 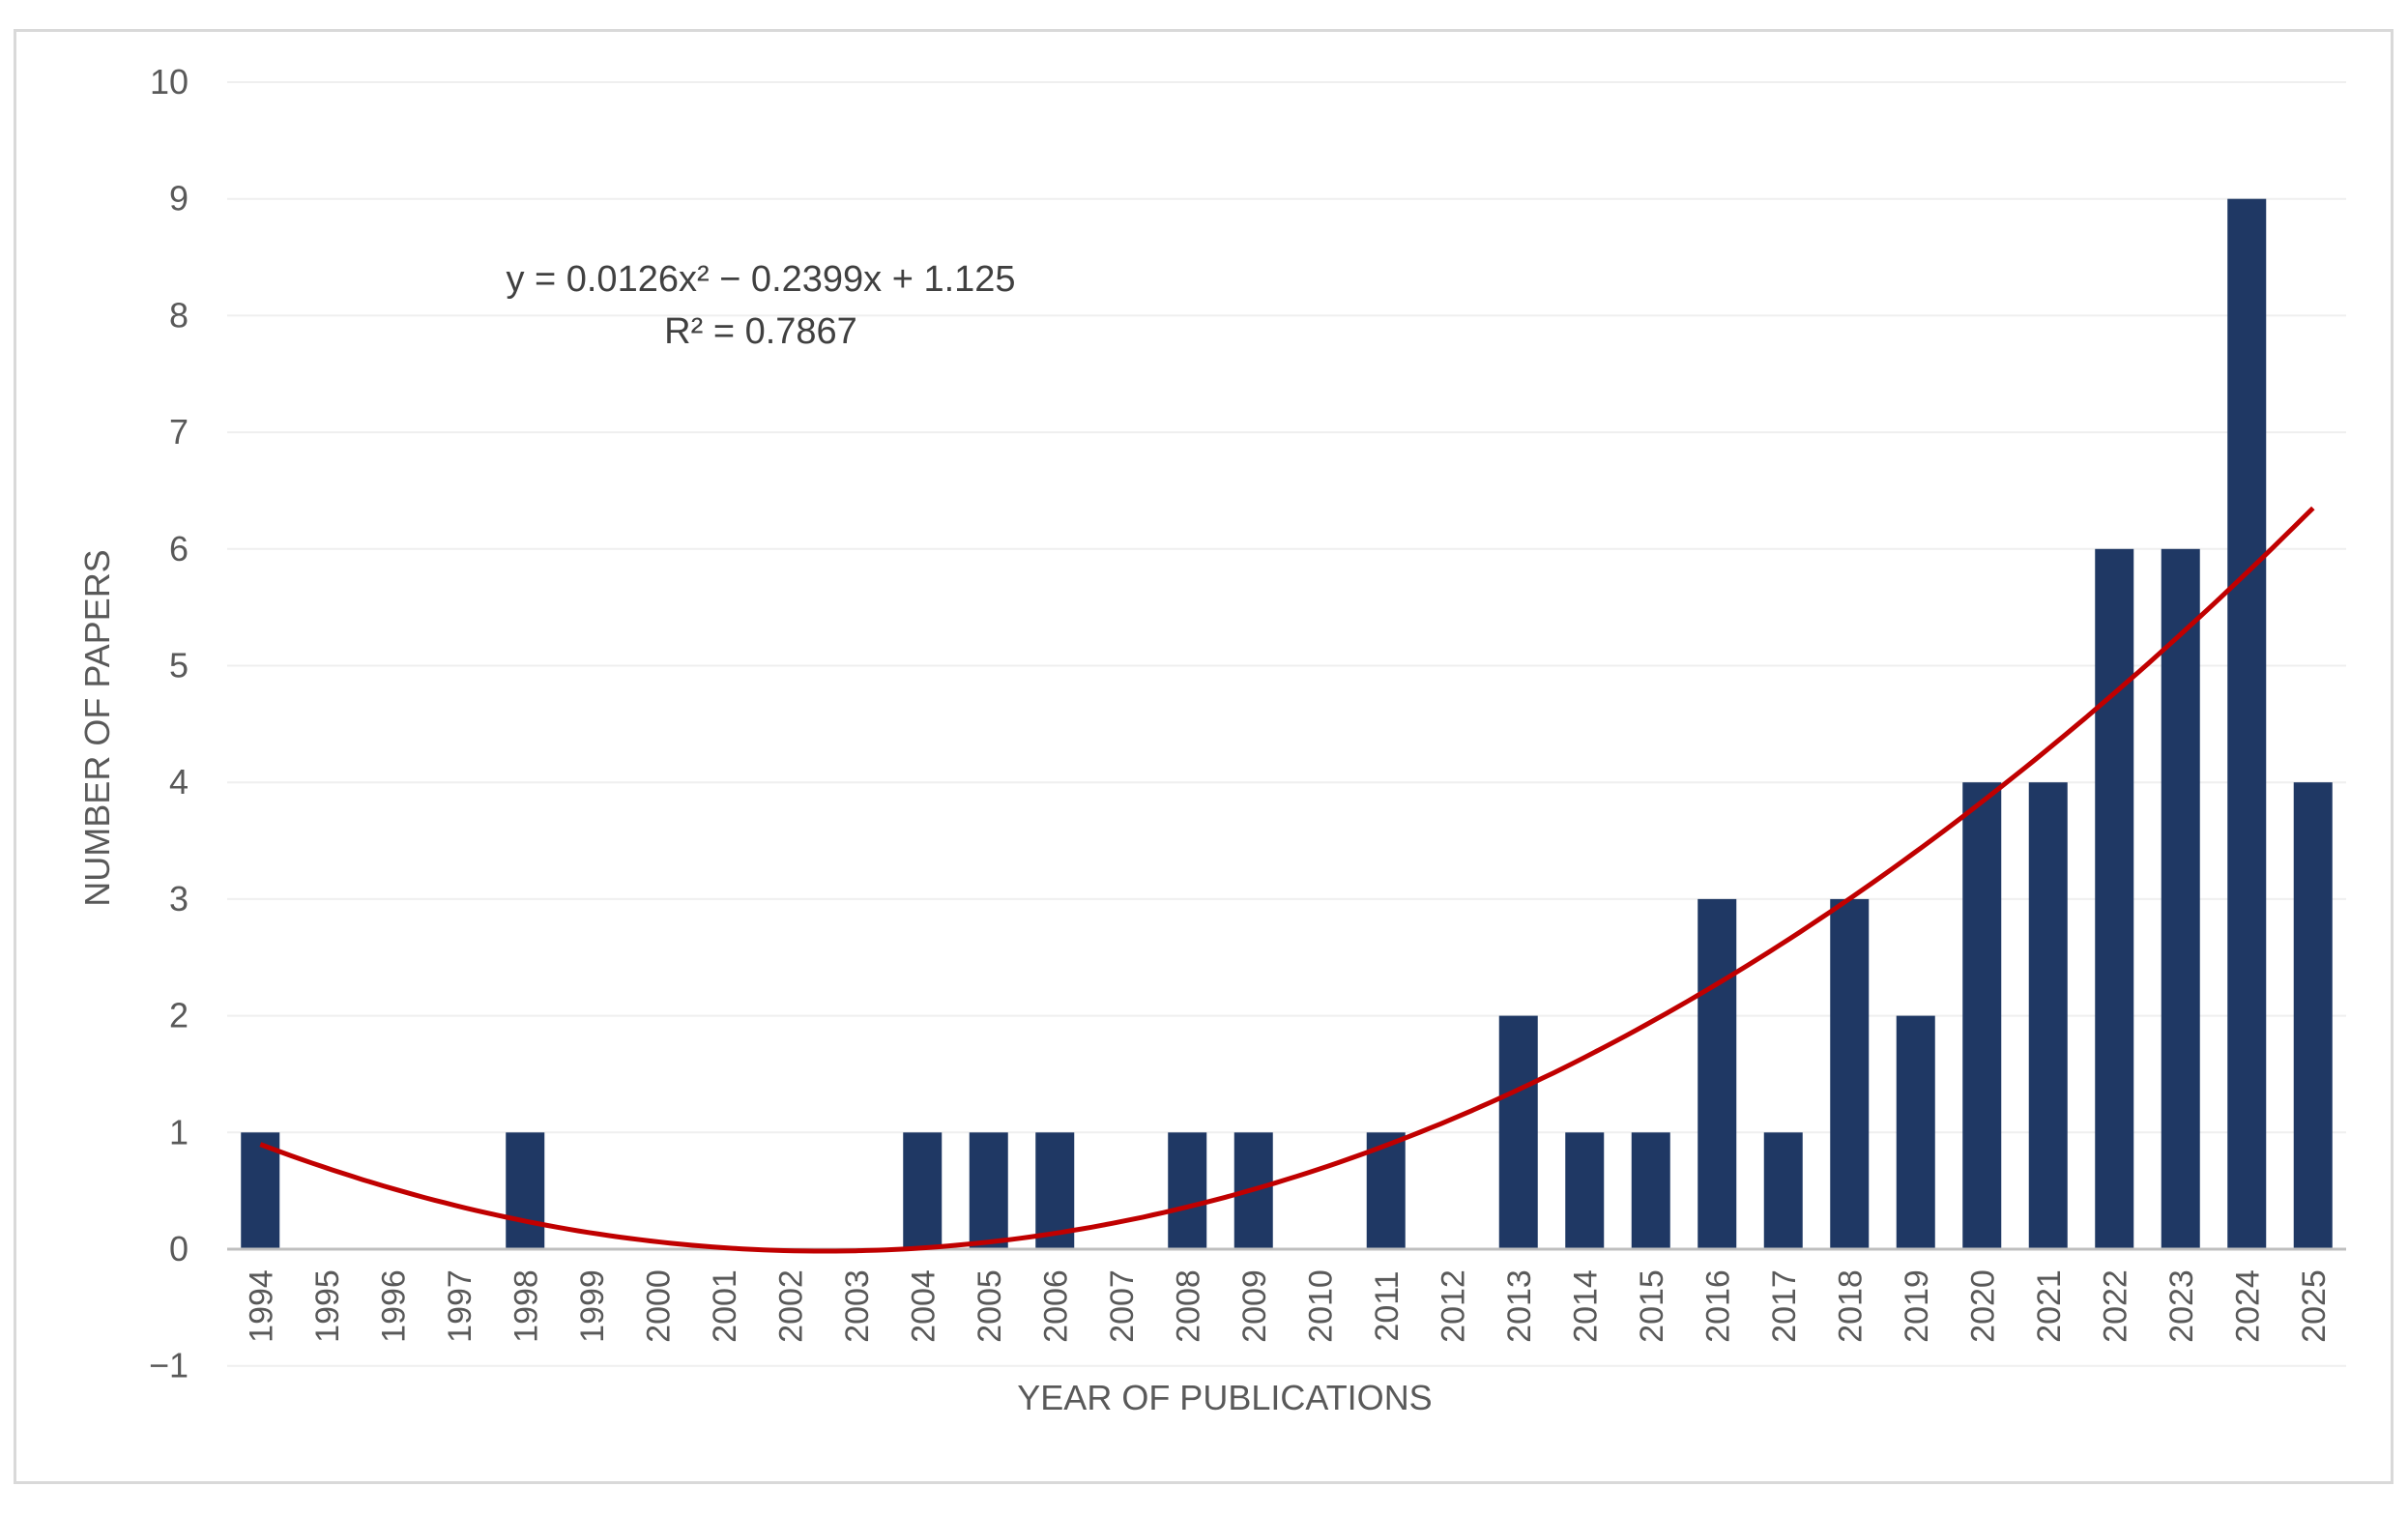 What do you see at coordinates (1518, 1132) in the screenshot?
I see `bar-2013` at bounding box center [1518, 1132].